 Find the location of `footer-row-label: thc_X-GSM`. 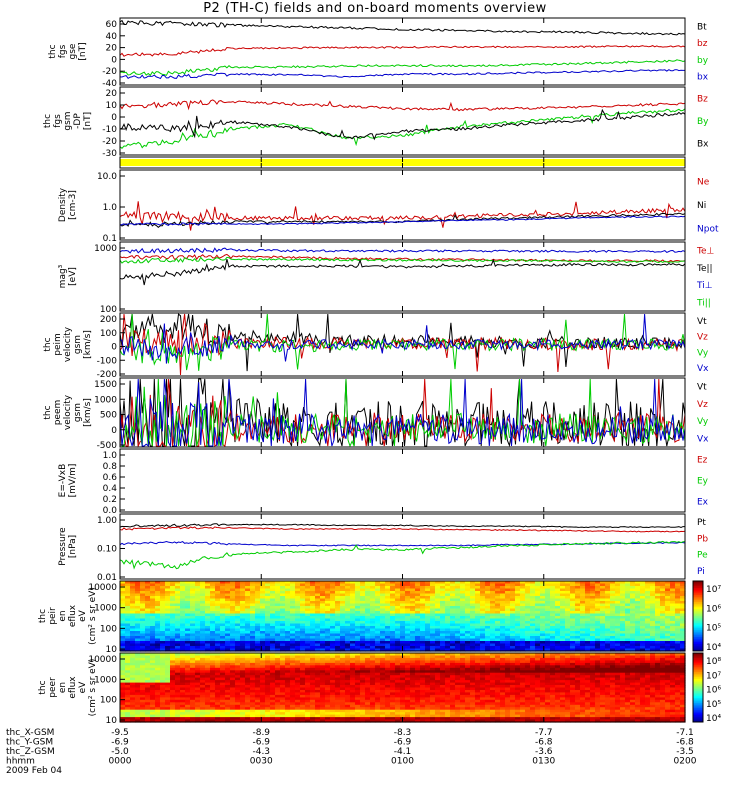

footer-row-label: thc_X-GSM is located at coordinates (30, 733).